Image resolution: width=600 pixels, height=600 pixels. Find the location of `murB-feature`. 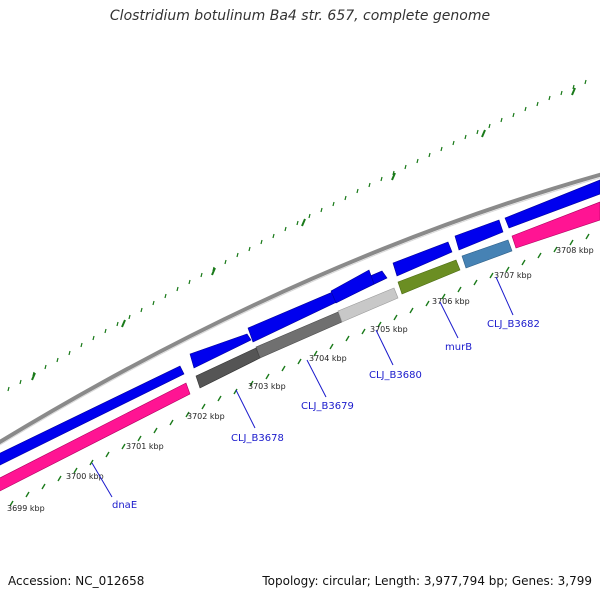

murB-feature is located at coordinates (429, 277).